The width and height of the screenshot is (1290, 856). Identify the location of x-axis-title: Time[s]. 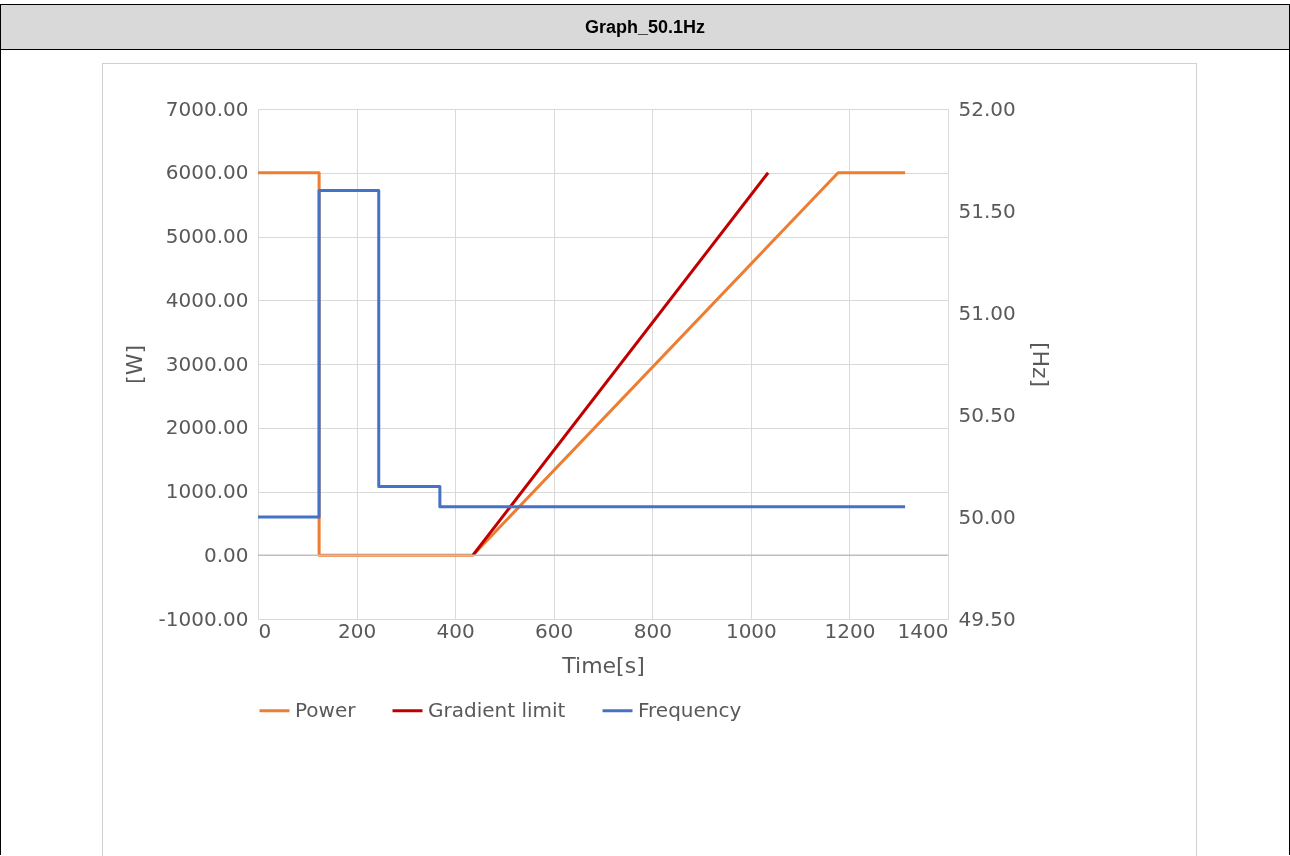
(603, 665).